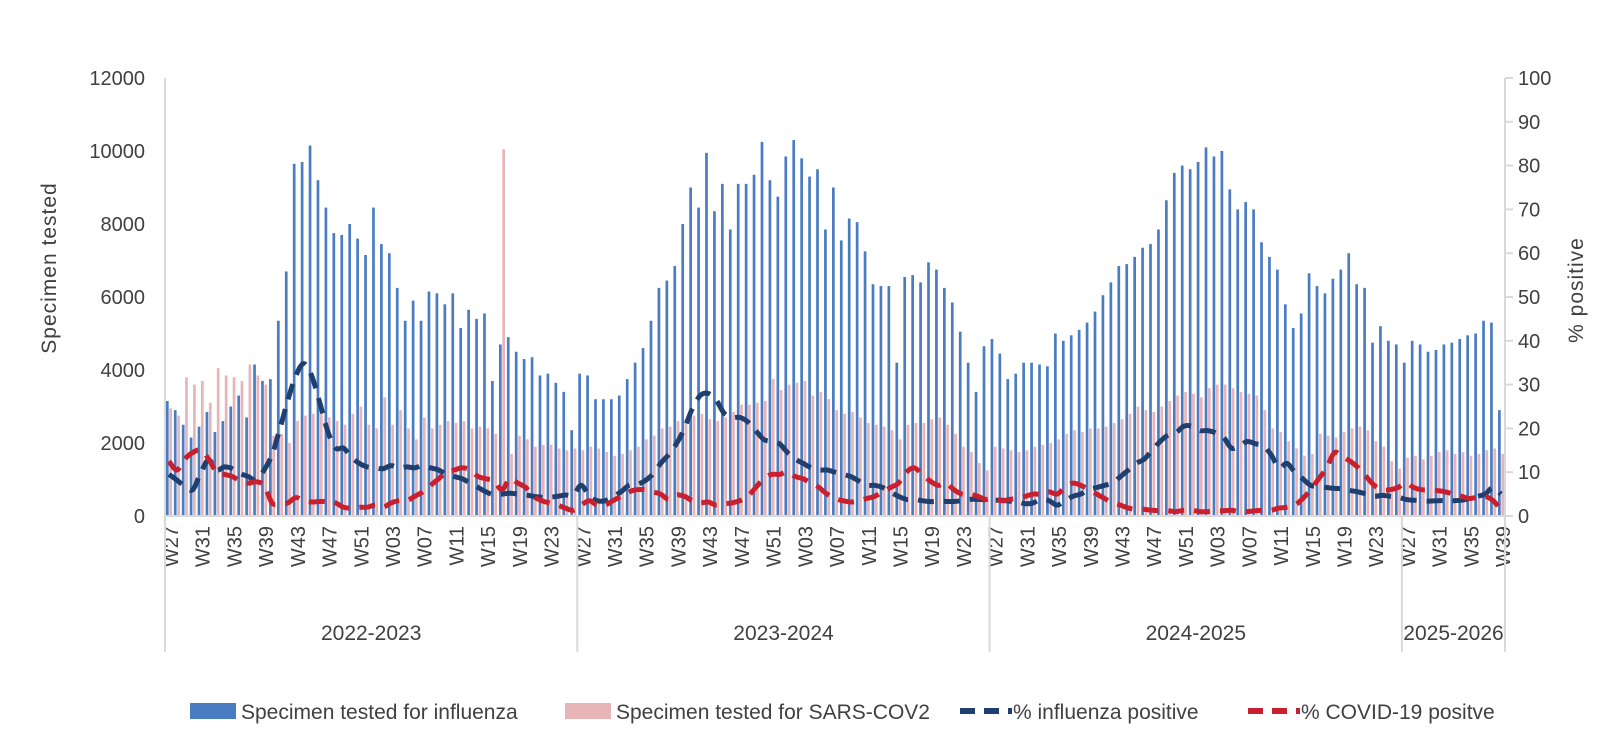  Describe the element at coordinates (1529, 167) in the screenshot. I see `right-y-tick-label: 80` at that location.